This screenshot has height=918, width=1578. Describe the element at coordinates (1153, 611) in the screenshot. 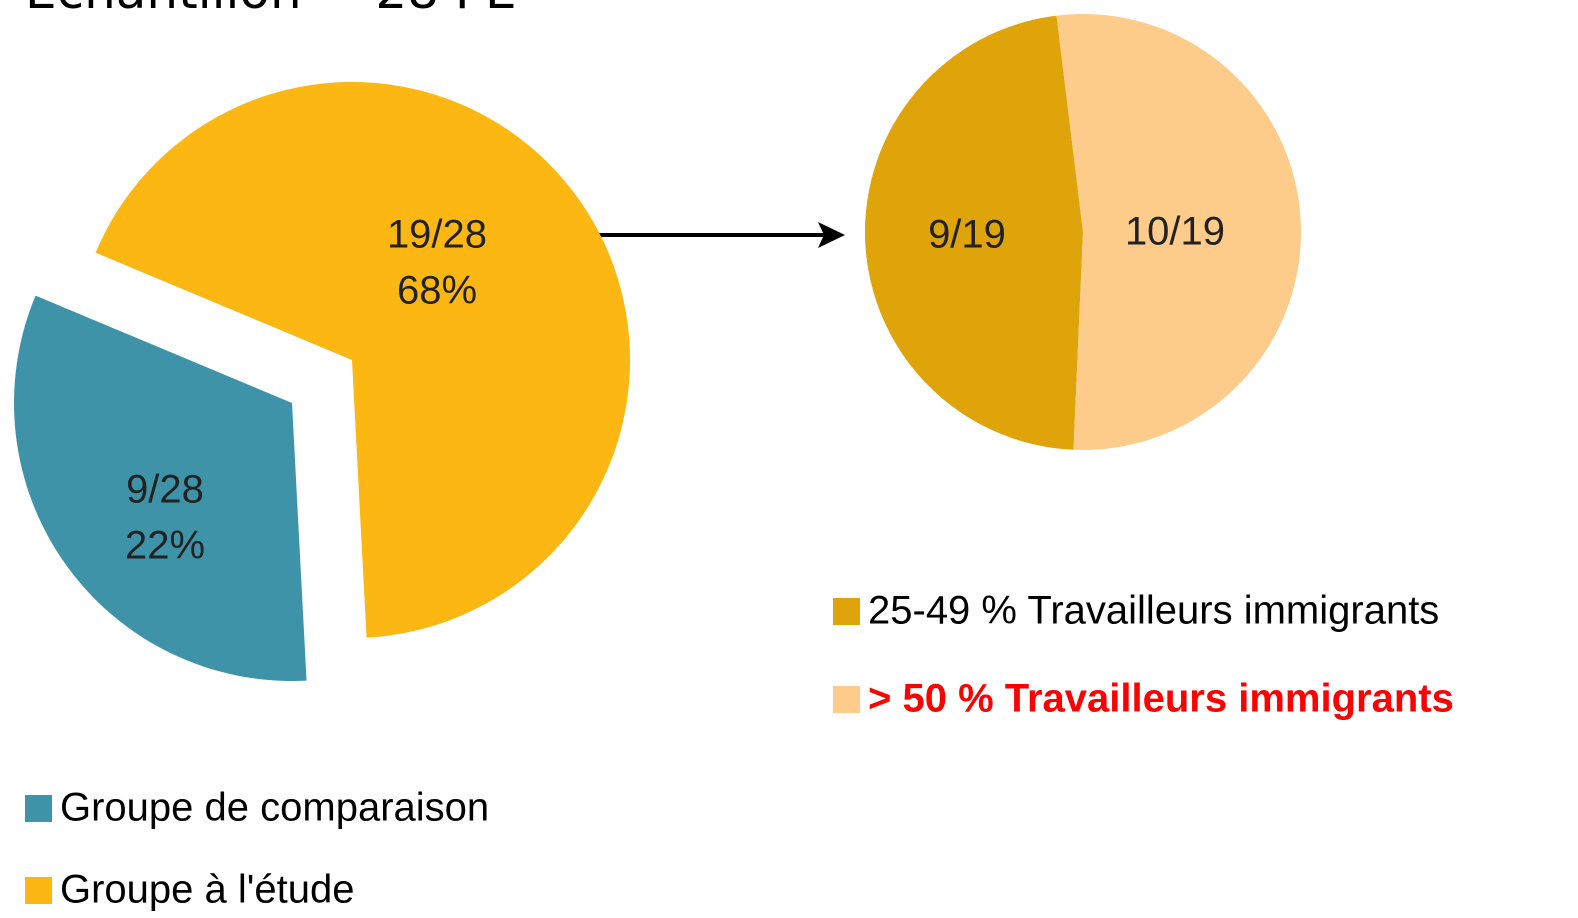

I see `legend-label: 25-49 % Travailleurs immigrants` at that location.